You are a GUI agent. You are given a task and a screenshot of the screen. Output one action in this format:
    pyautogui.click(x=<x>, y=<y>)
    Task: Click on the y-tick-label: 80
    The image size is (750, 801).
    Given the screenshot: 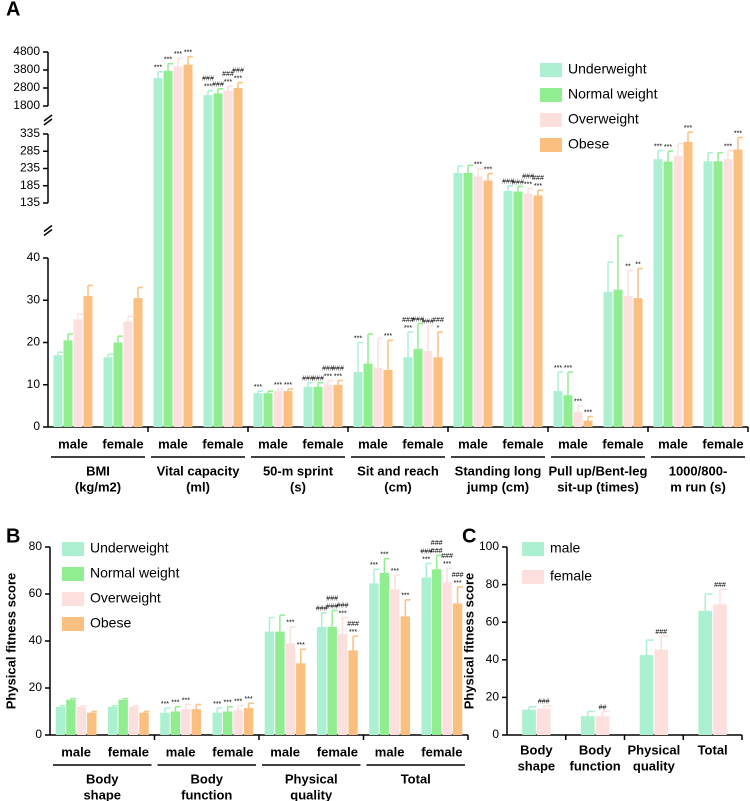 What is the action you would take?
    pyautogui.click(x=493, y=584)
    